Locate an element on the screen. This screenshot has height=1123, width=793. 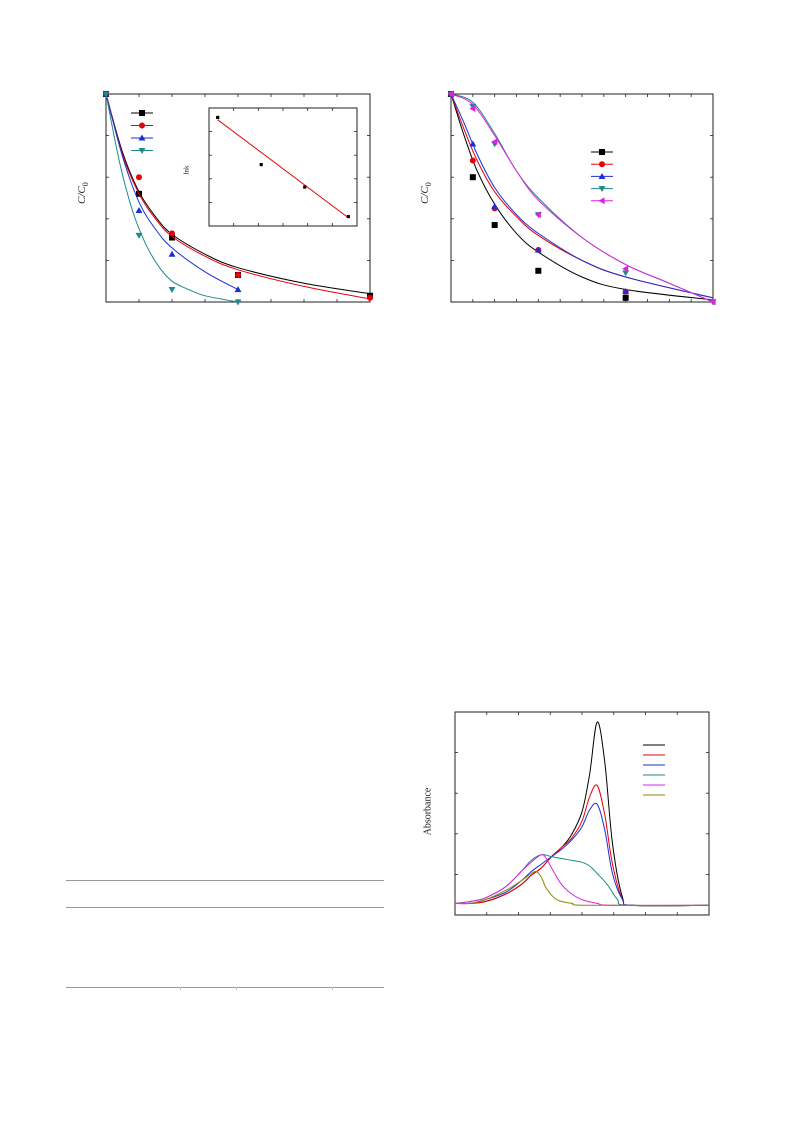
chart2-series-1-point is located at coordinates (472, 160).